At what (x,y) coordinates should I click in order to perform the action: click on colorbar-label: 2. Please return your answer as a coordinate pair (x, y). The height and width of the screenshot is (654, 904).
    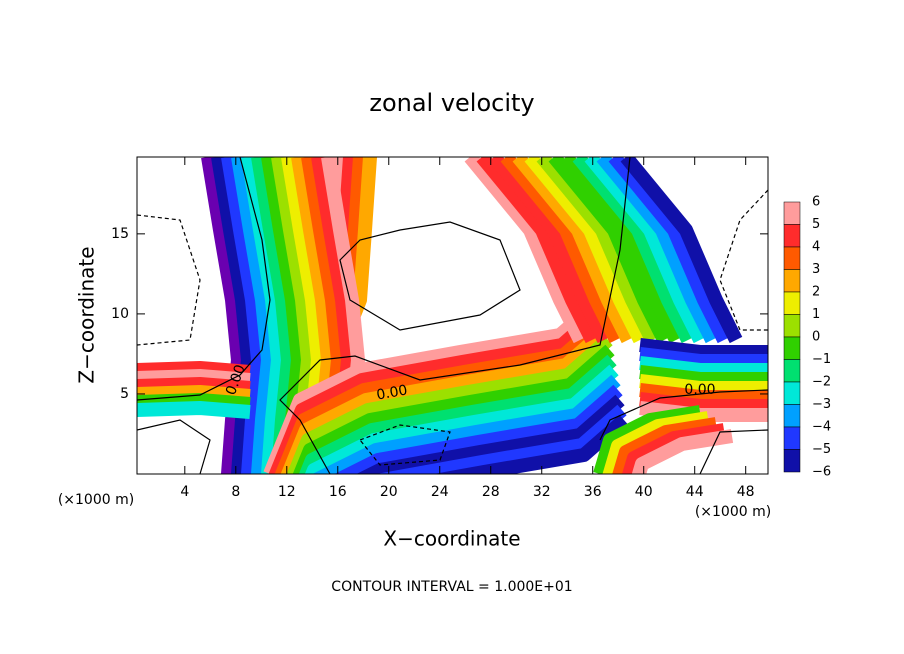
    Looking at the image, I should click on (816, 292).